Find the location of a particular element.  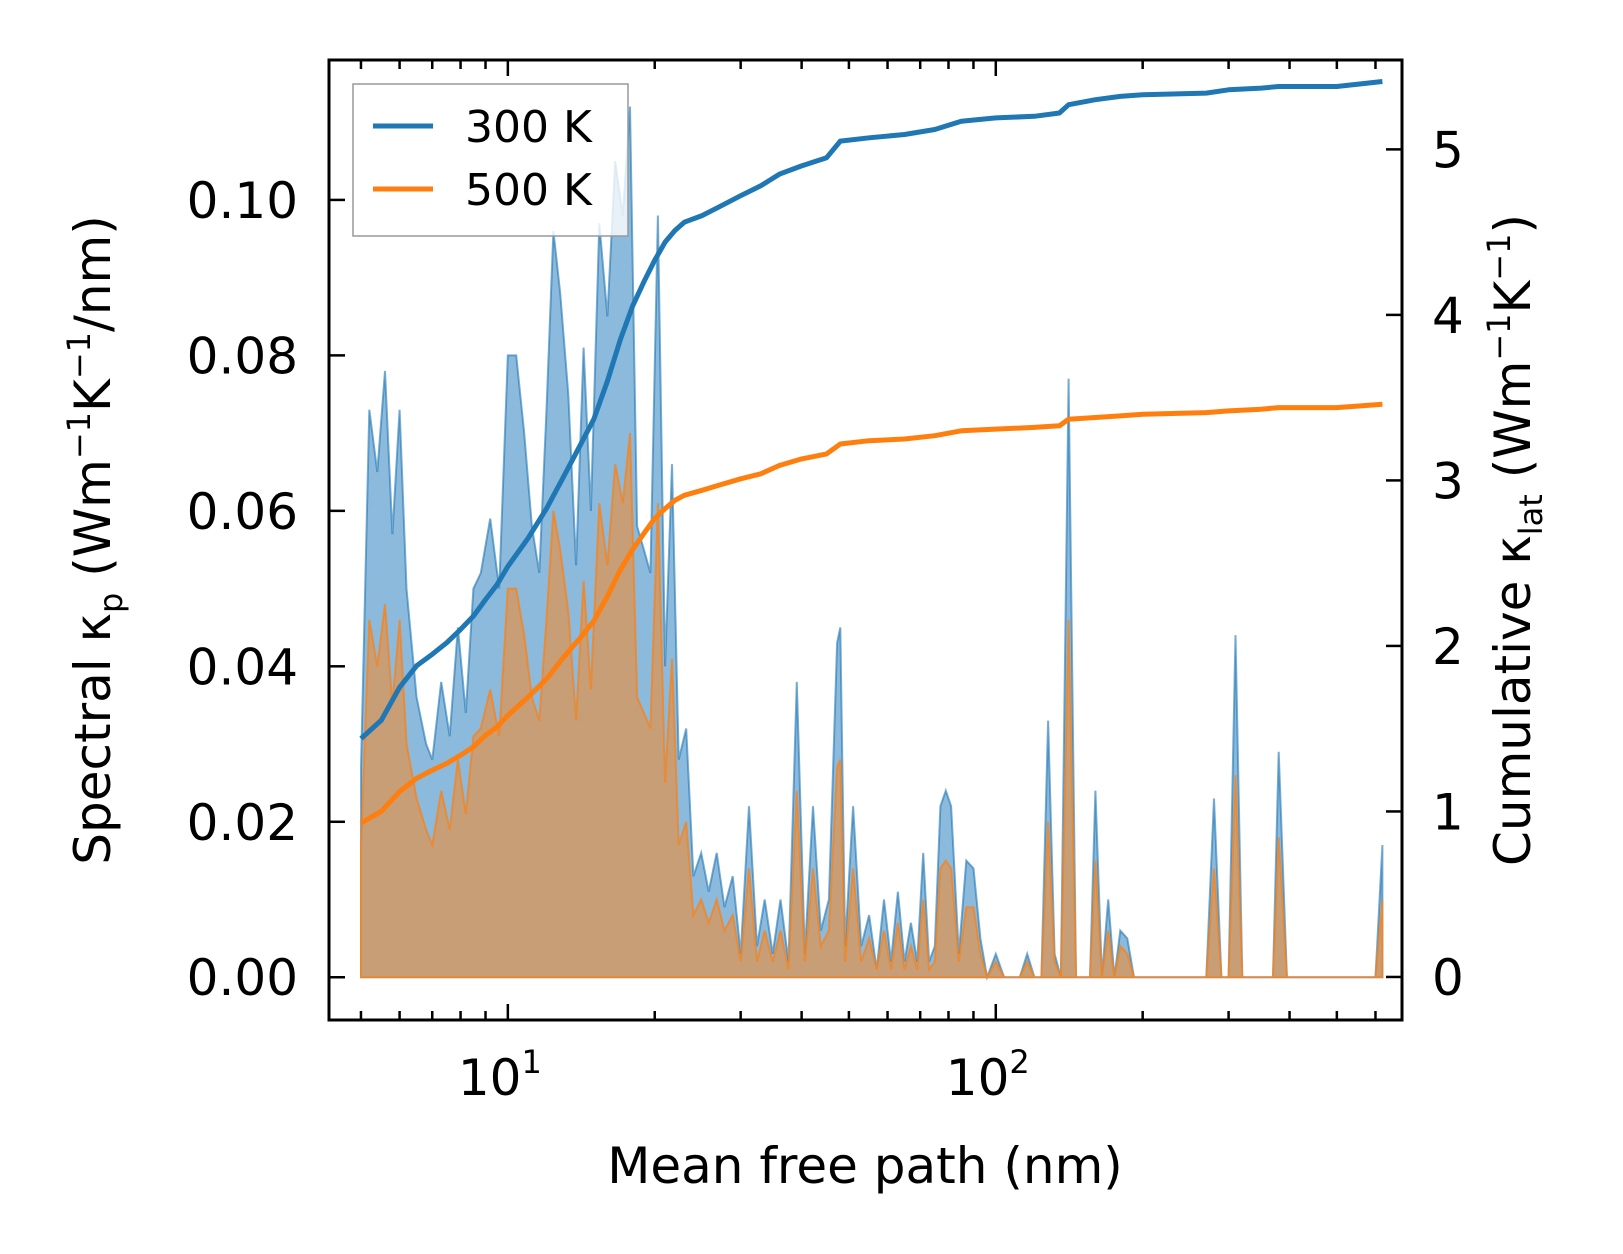

y-right-tick-label: 2 is located at coordinates (1448, 647).